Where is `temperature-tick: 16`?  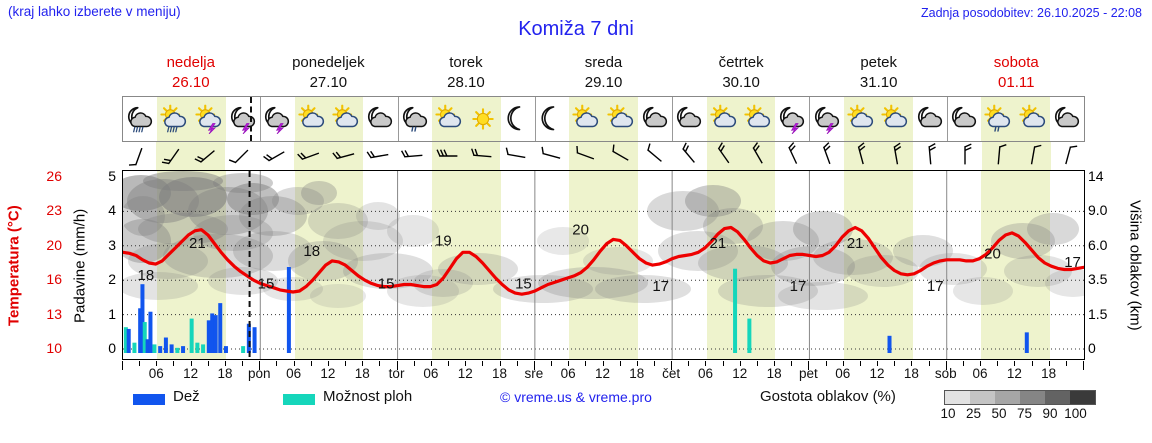 temperature-tick: 16 is located at coordinates (54, 279).